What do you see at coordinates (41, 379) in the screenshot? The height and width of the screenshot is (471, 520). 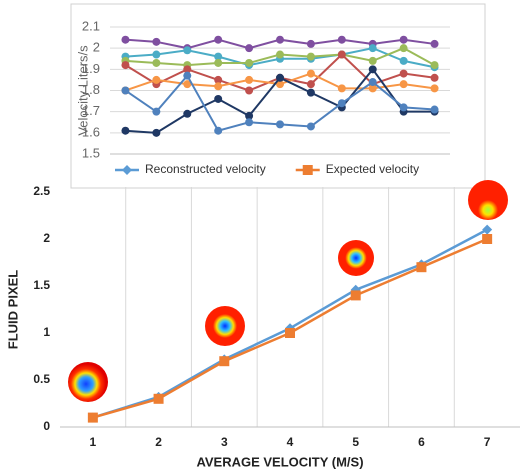 I see `y-tick-label: 0.5` at bounding box center [41, 379].